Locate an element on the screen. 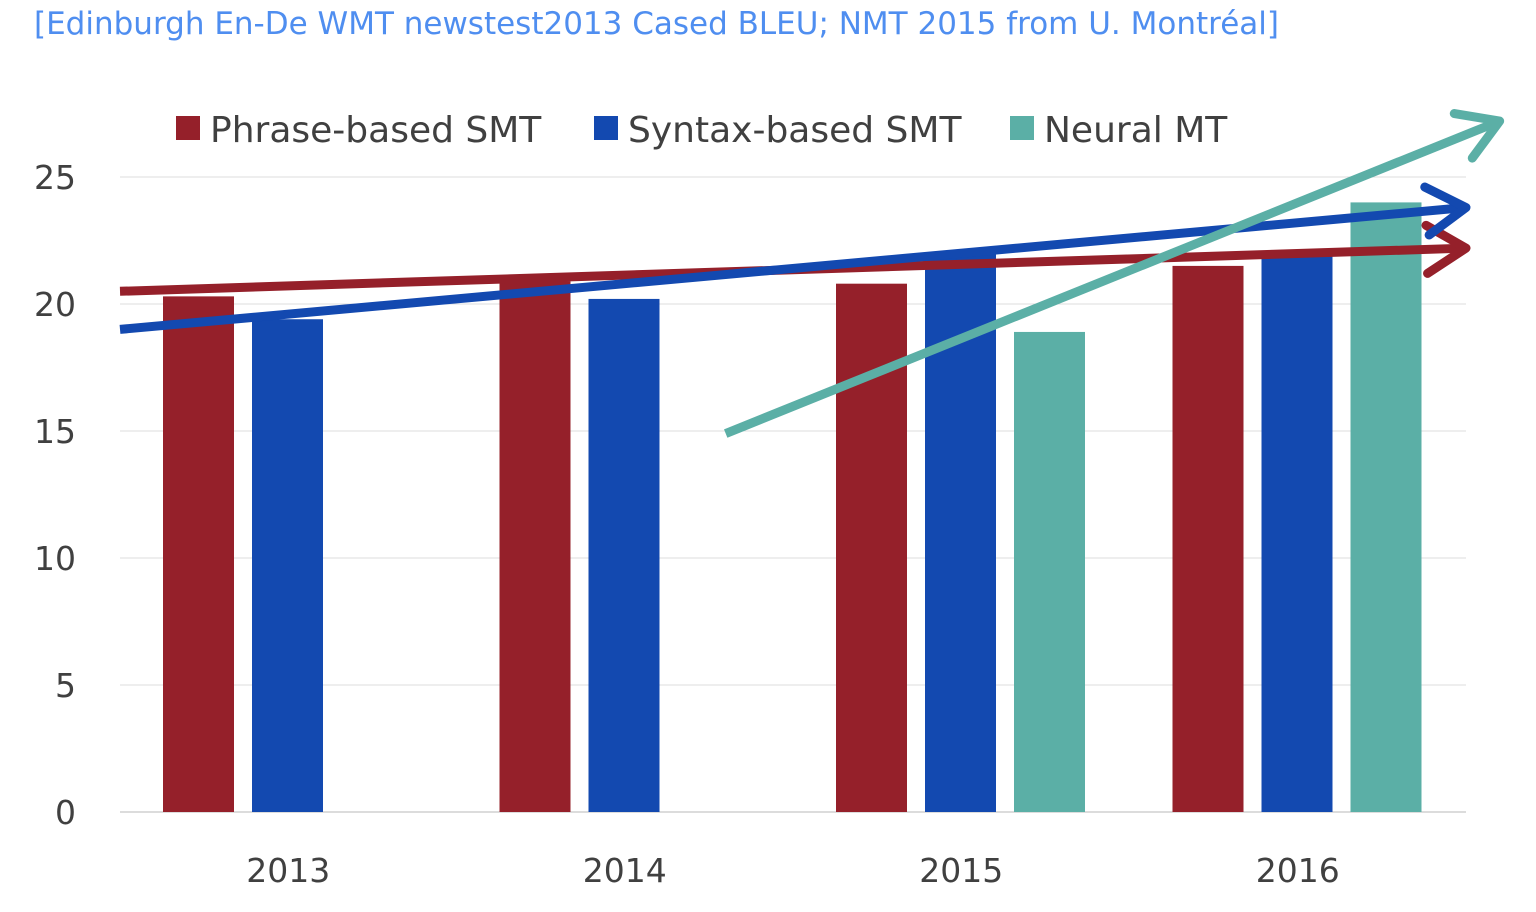 Image resolution: width=1536 pixels, height=912 pixels. bar-syntax-based-smt-2013 is located at coordinates (287, 565).